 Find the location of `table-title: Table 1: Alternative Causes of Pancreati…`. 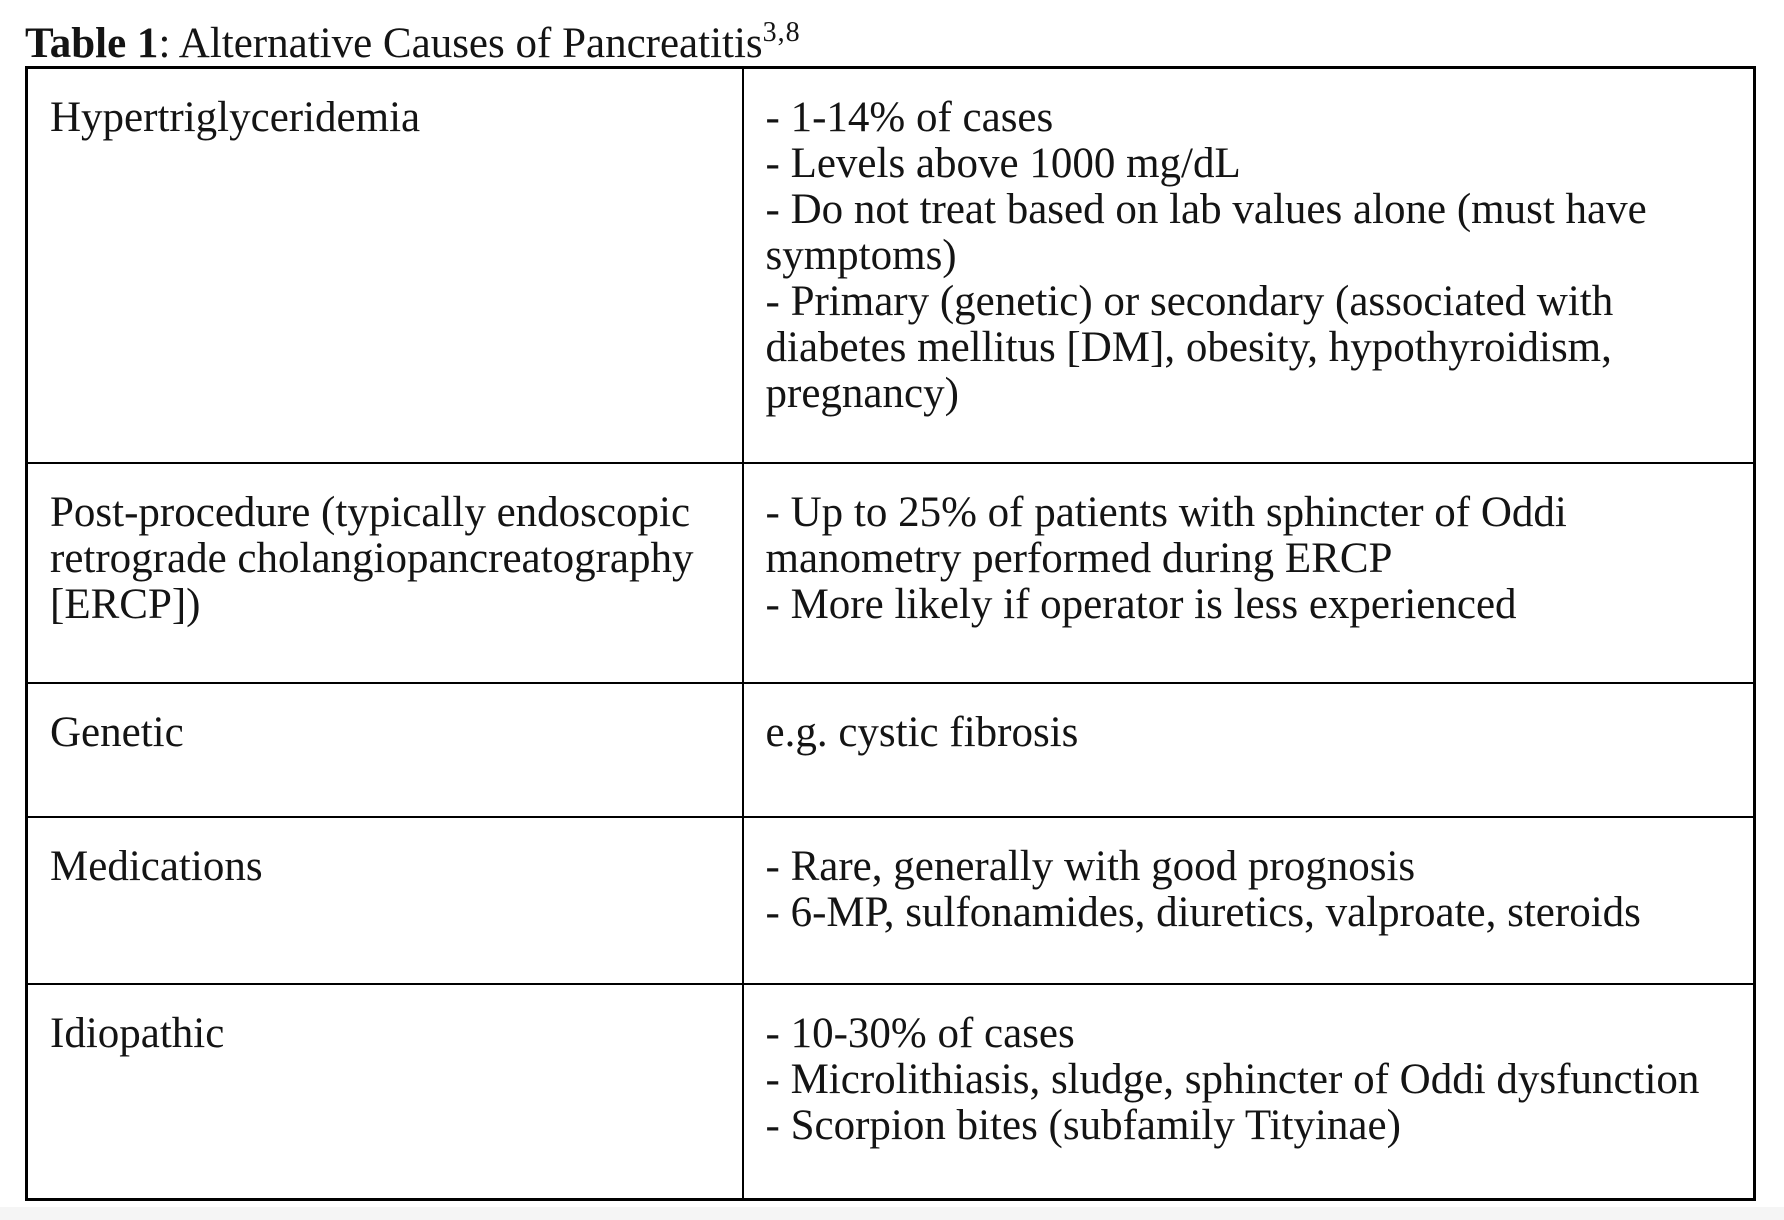

table-title: Table 1: Alternative Causes of Pancreati… is located at coordinates (413, 38).